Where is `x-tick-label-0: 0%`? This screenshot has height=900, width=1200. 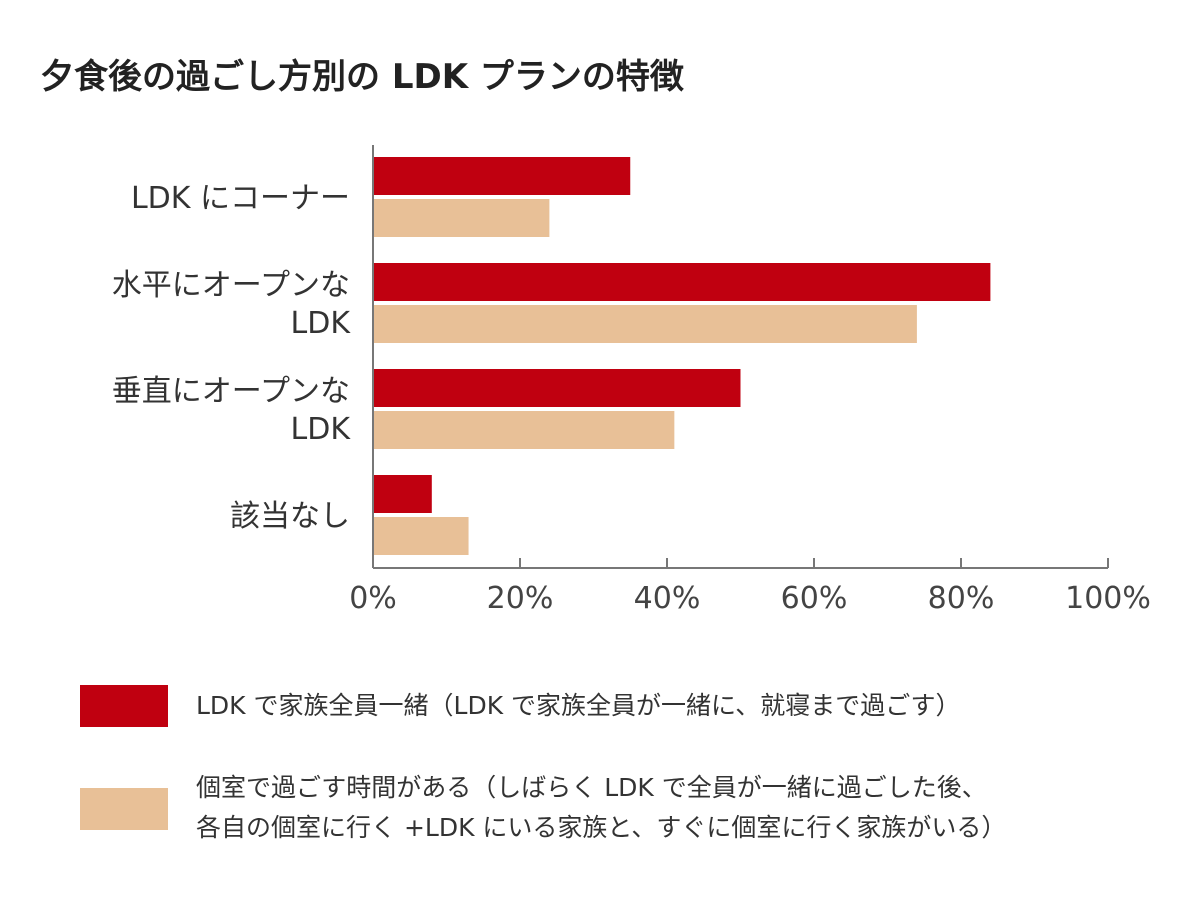
x-tick-label-0: 0% is located at coordinates (373, 598).